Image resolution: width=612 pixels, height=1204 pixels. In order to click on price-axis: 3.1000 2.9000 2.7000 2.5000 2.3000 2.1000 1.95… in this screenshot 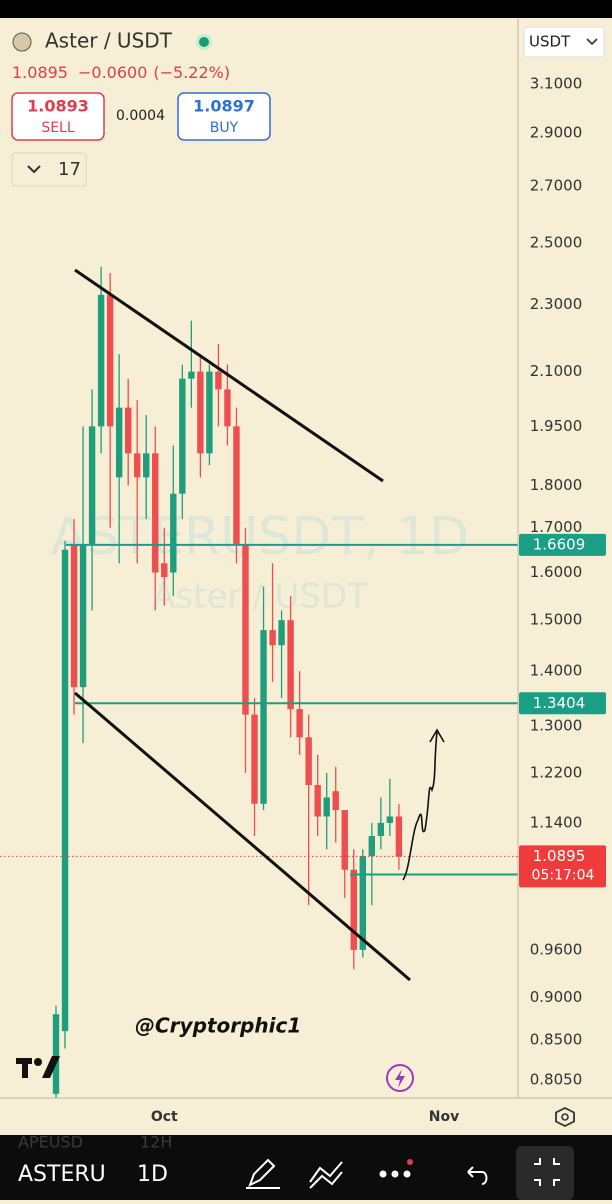, I will do `click(562, 581)`.